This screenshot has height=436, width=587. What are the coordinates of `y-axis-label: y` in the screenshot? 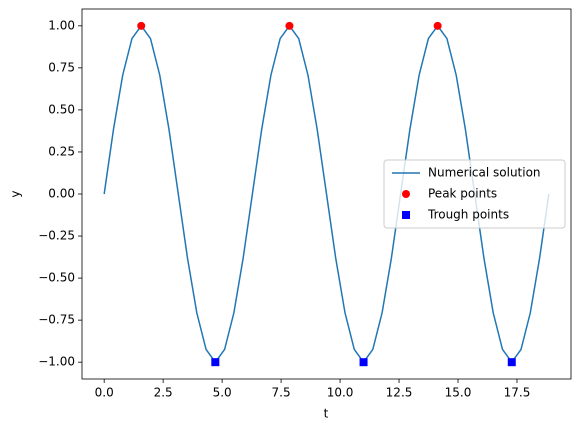 It's located at (16, 193).